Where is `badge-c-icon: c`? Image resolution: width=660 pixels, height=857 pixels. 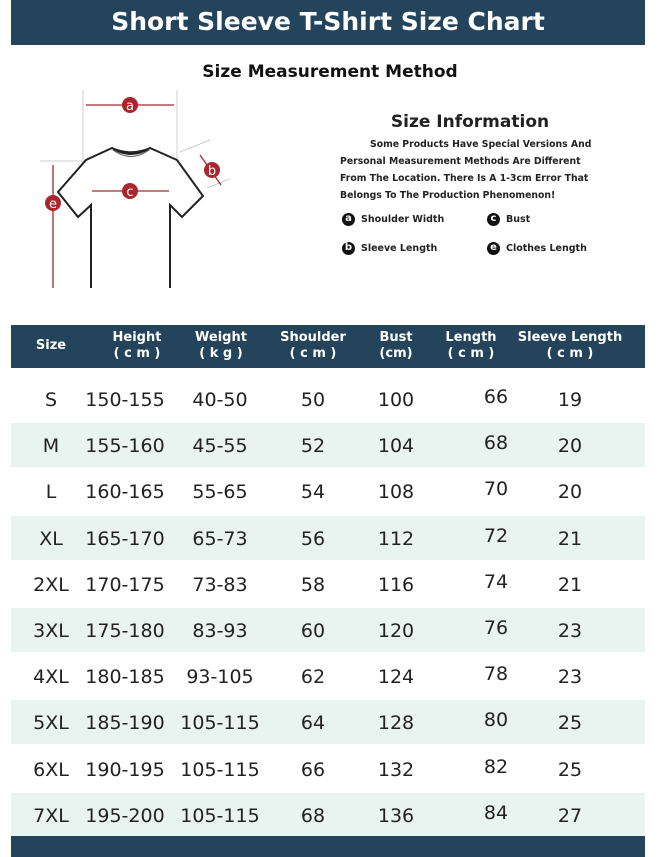
badge-c-icon: c is located at coordinates (493, 219).